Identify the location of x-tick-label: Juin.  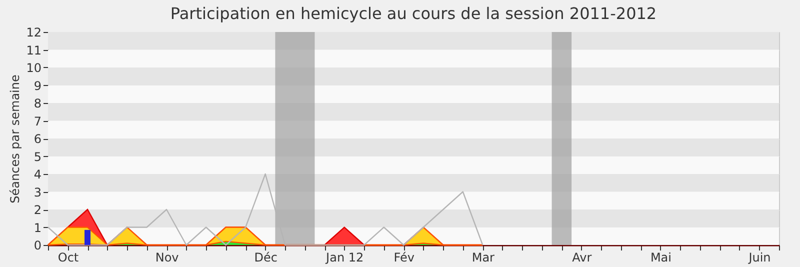
(759, 257).